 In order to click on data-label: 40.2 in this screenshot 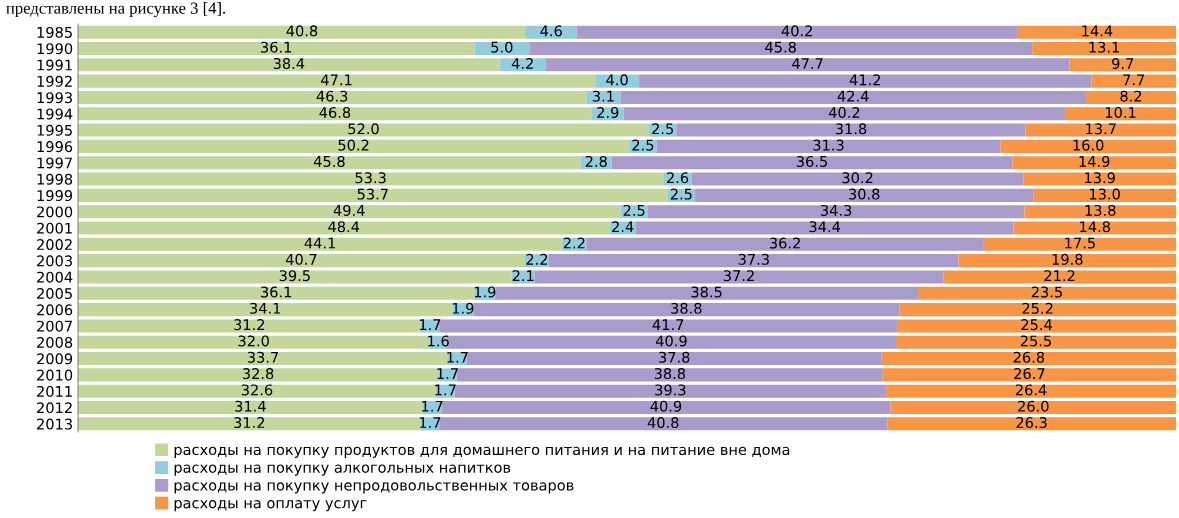, I will do `click(796, 31)`.